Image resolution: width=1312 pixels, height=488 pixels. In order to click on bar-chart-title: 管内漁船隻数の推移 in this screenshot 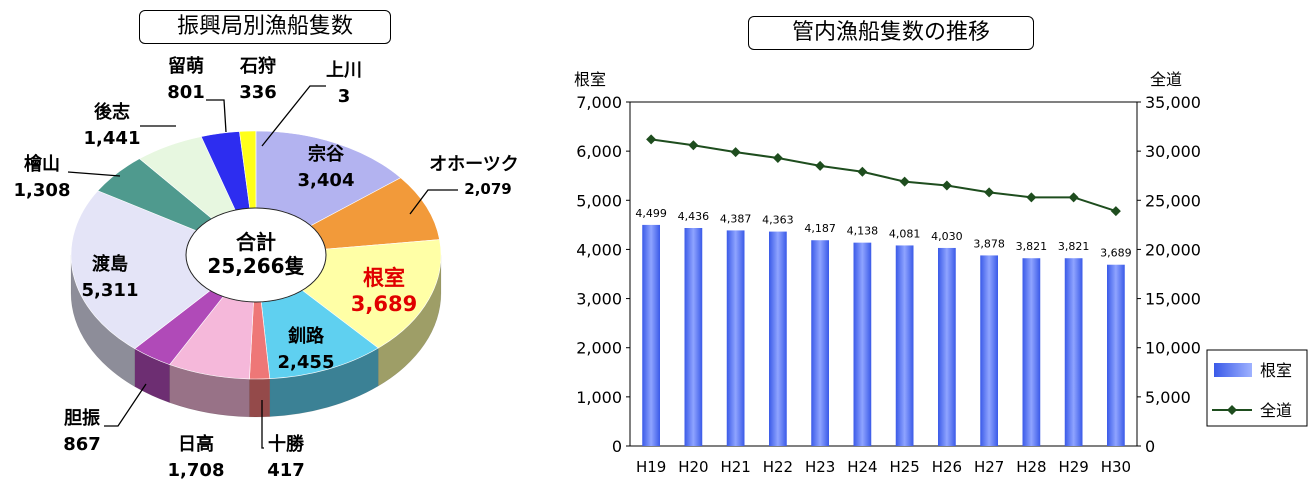, I will do `click(891, 33)`.